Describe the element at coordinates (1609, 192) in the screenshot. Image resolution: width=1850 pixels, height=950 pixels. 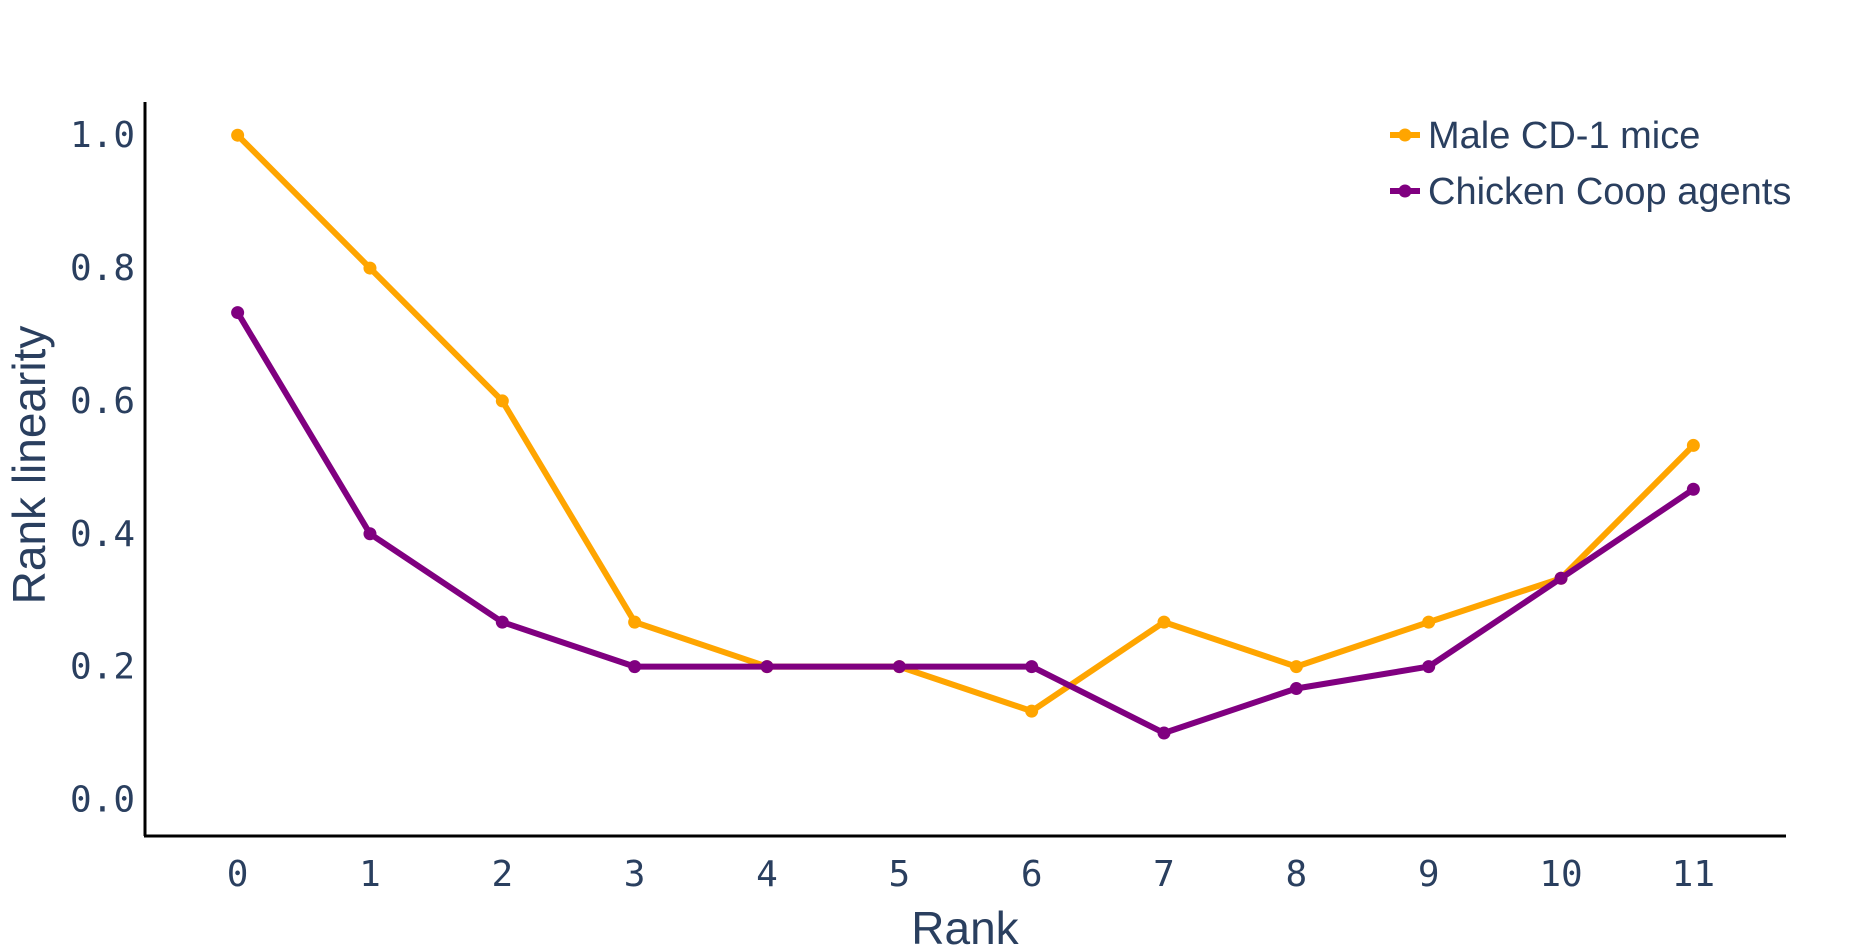
I see `legend-label: Chicken Coop agents` at that location.